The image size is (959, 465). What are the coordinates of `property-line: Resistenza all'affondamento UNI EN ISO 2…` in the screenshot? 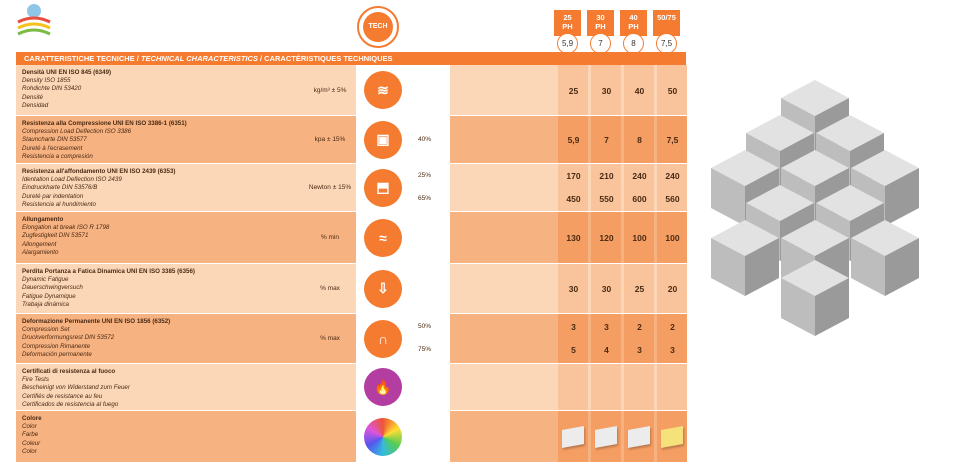 It's located at (99, 171).